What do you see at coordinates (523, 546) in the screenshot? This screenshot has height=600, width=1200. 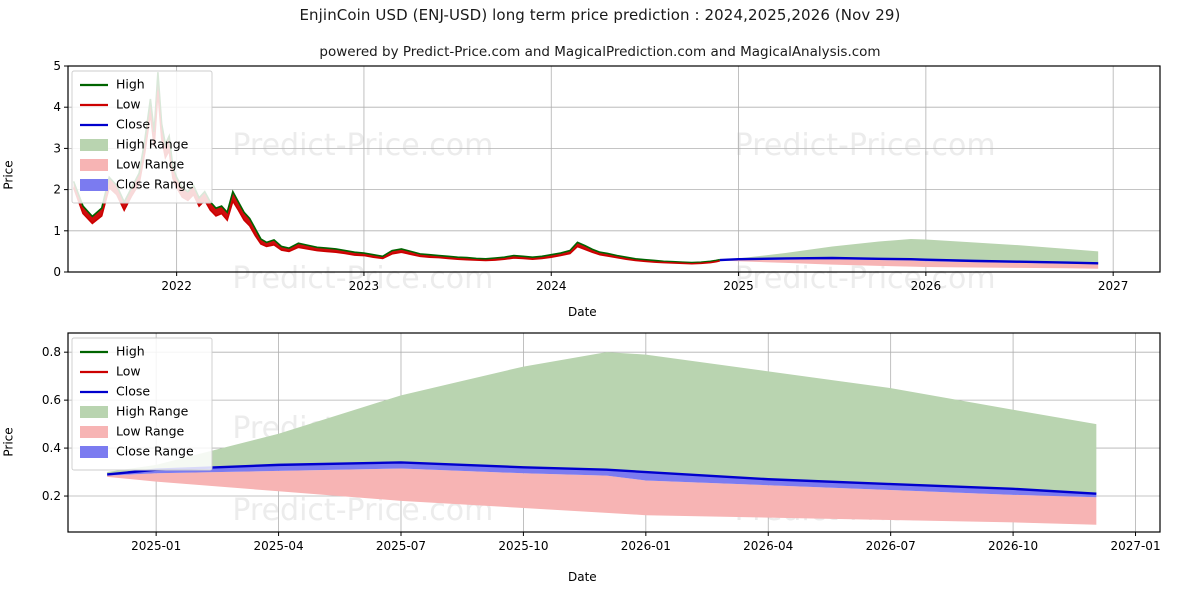 I see `x-tick-label: 2025-10` at bounding box center [523, 546].